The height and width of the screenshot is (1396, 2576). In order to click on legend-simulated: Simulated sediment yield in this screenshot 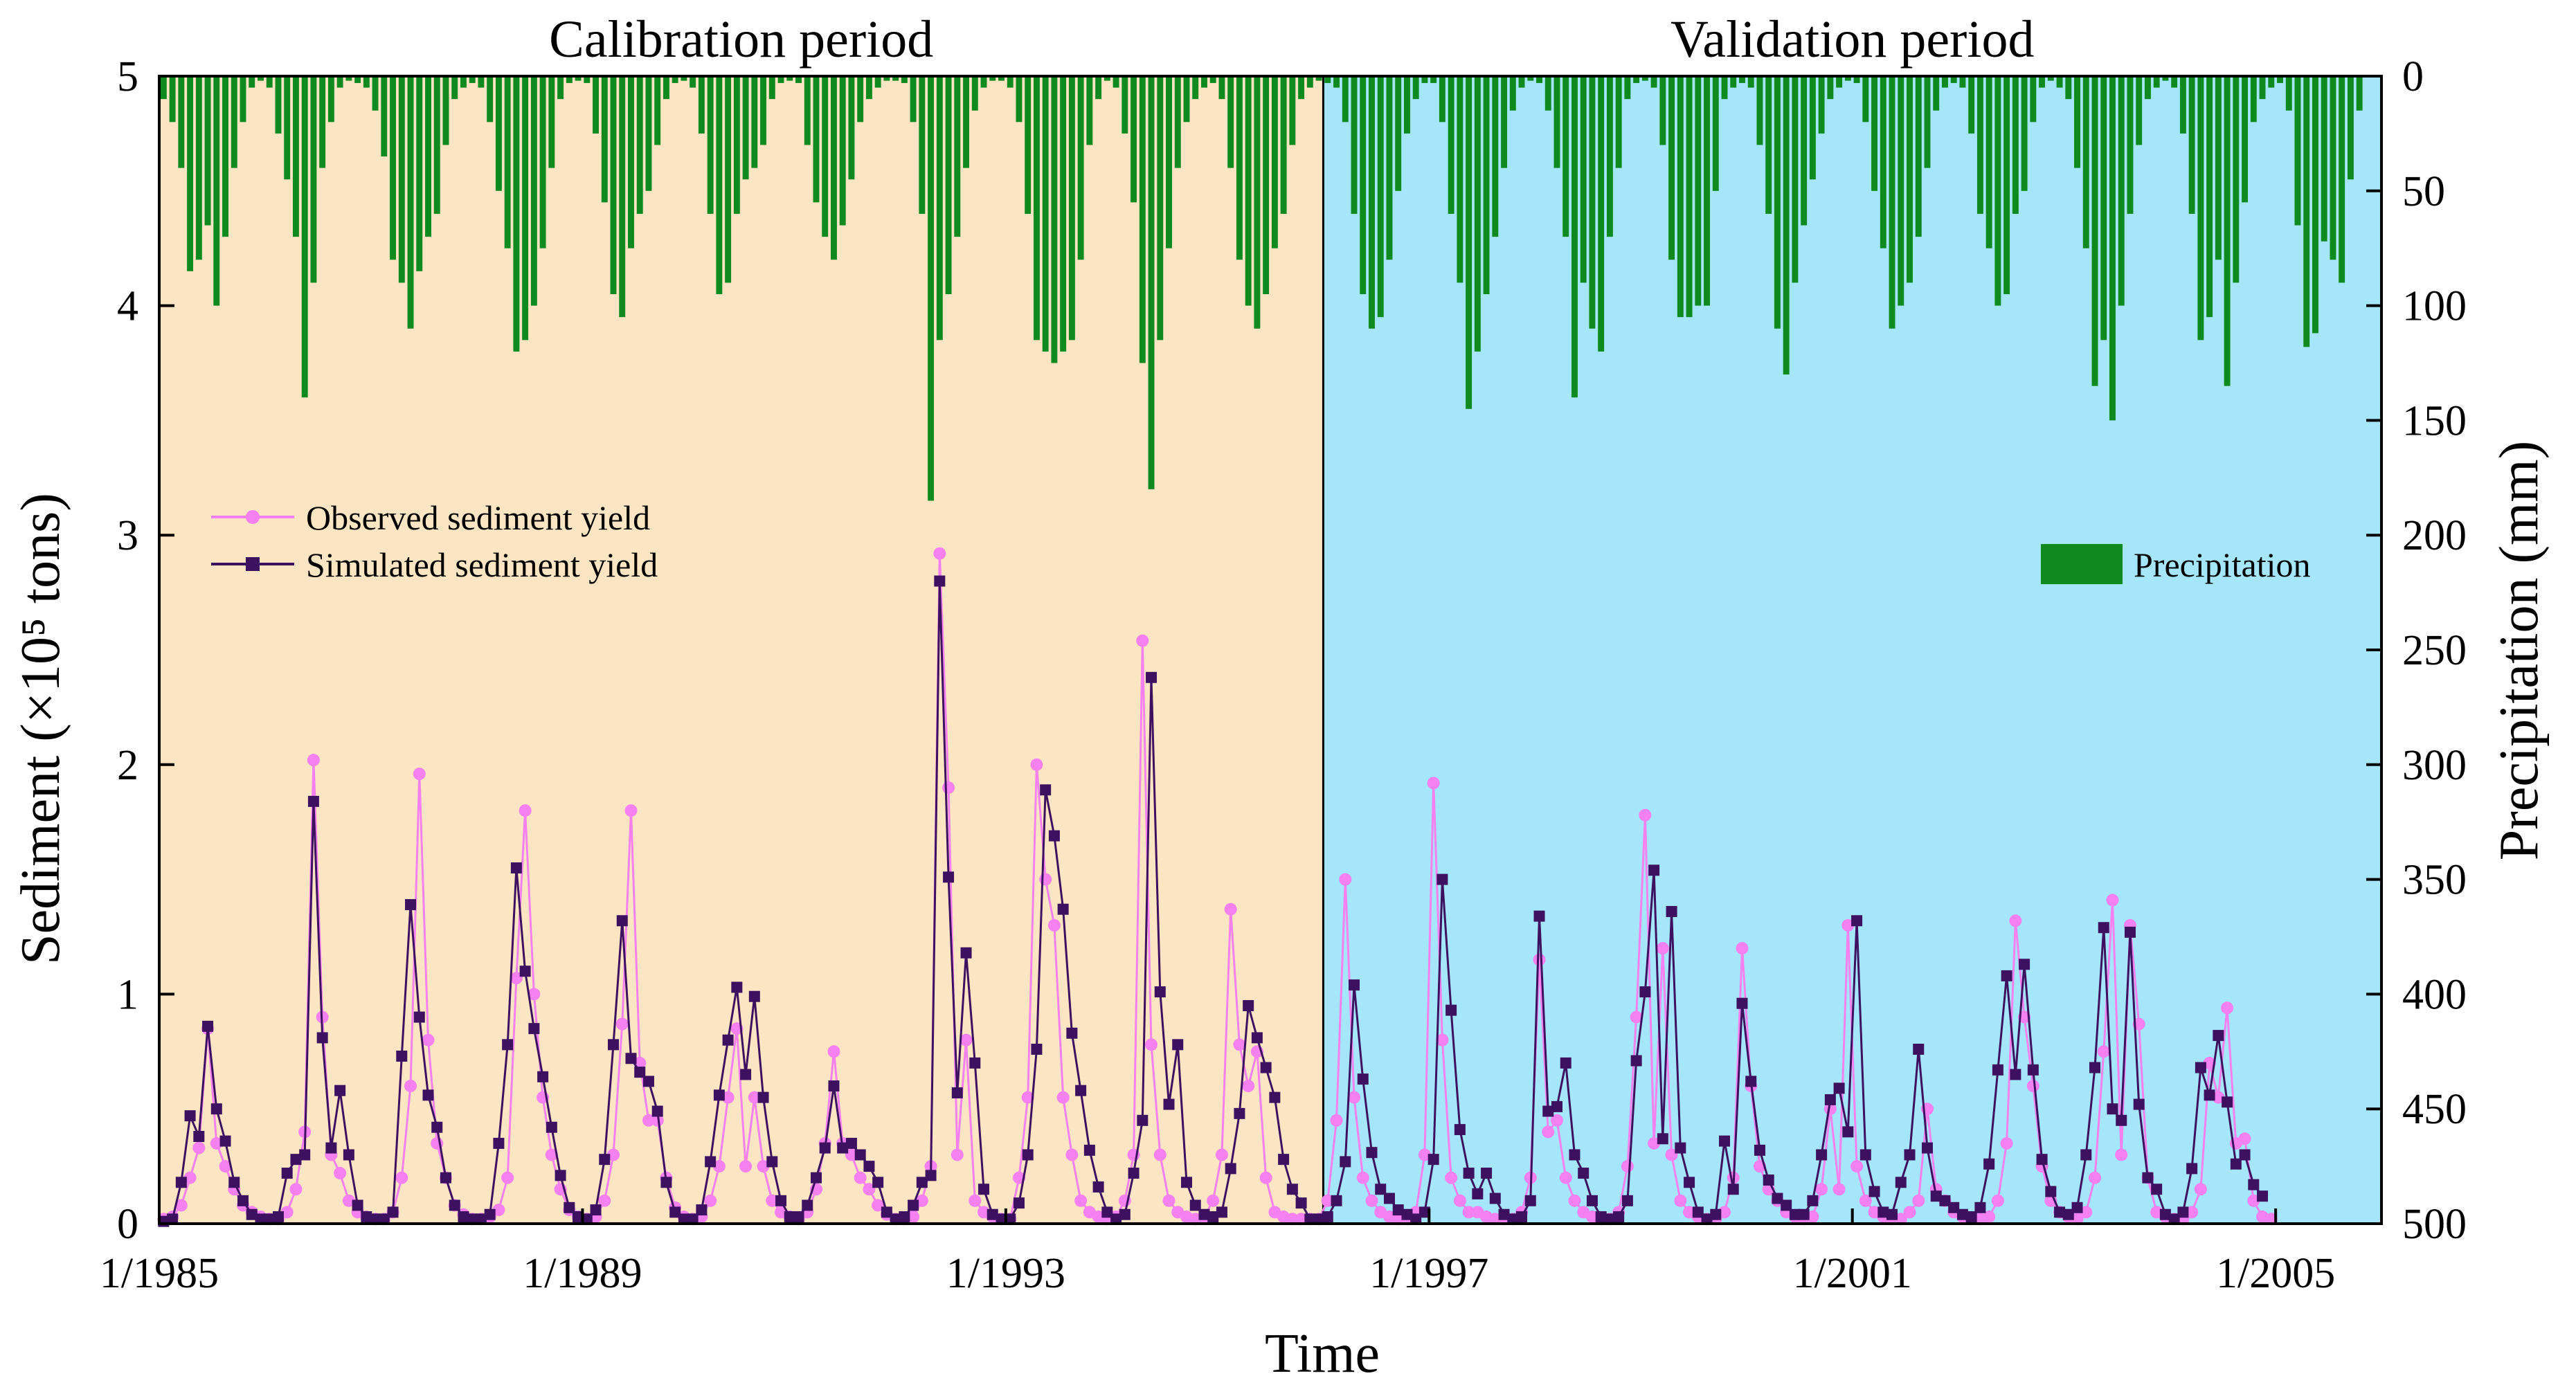, I will do `click(434, 564)`.